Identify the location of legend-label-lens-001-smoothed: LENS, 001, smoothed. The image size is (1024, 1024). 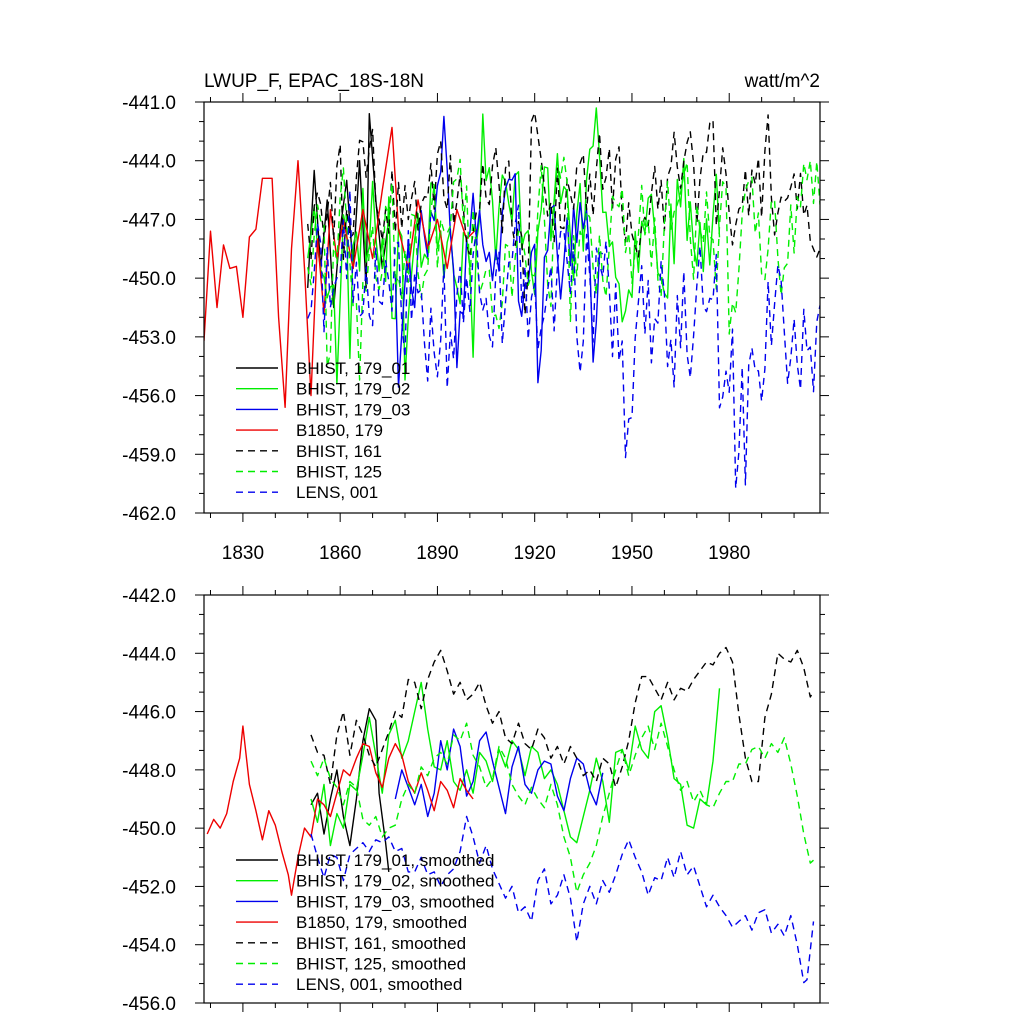
(379, 984).